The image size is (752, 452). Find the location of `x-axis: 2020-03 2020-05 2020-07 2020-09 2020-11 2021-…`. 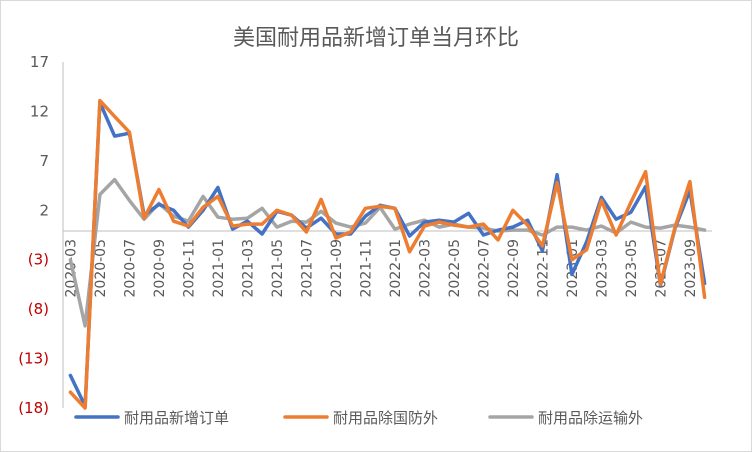

x-axis: 2020-03 2020-05 2020-07 2020-09 2020-11 2021-… is located at coordinates (387, 264).